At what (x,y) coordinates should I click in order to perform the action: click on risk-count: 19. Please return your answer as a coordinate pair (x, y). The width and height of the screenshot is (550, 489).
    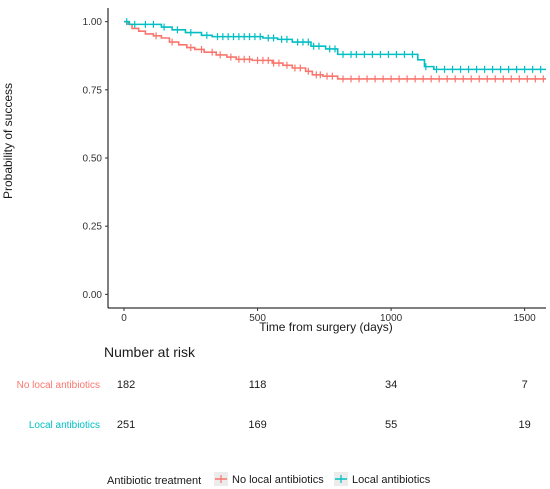
    Looking at the image, I should click on (525, 425).